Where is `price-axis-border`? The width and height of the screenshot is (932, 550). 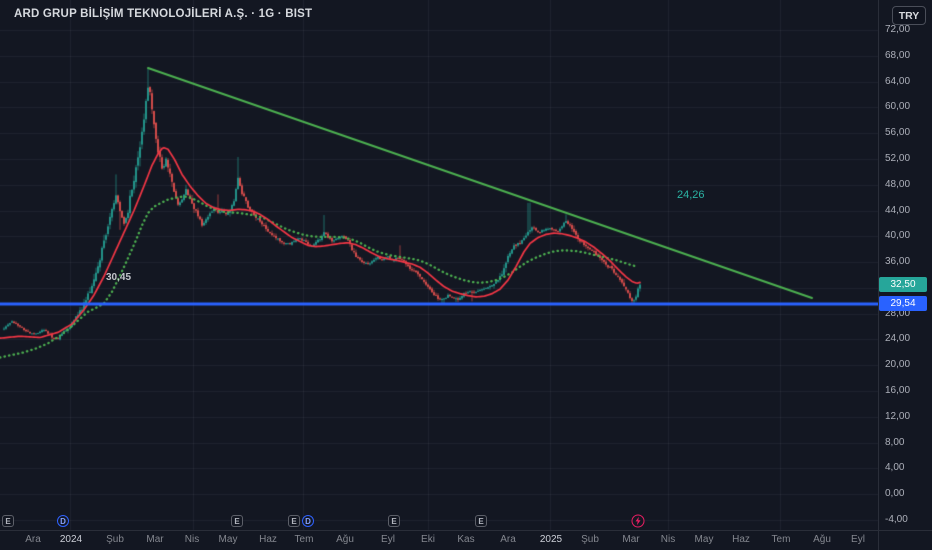
price-axis-border is located at coordinates (878, 275).